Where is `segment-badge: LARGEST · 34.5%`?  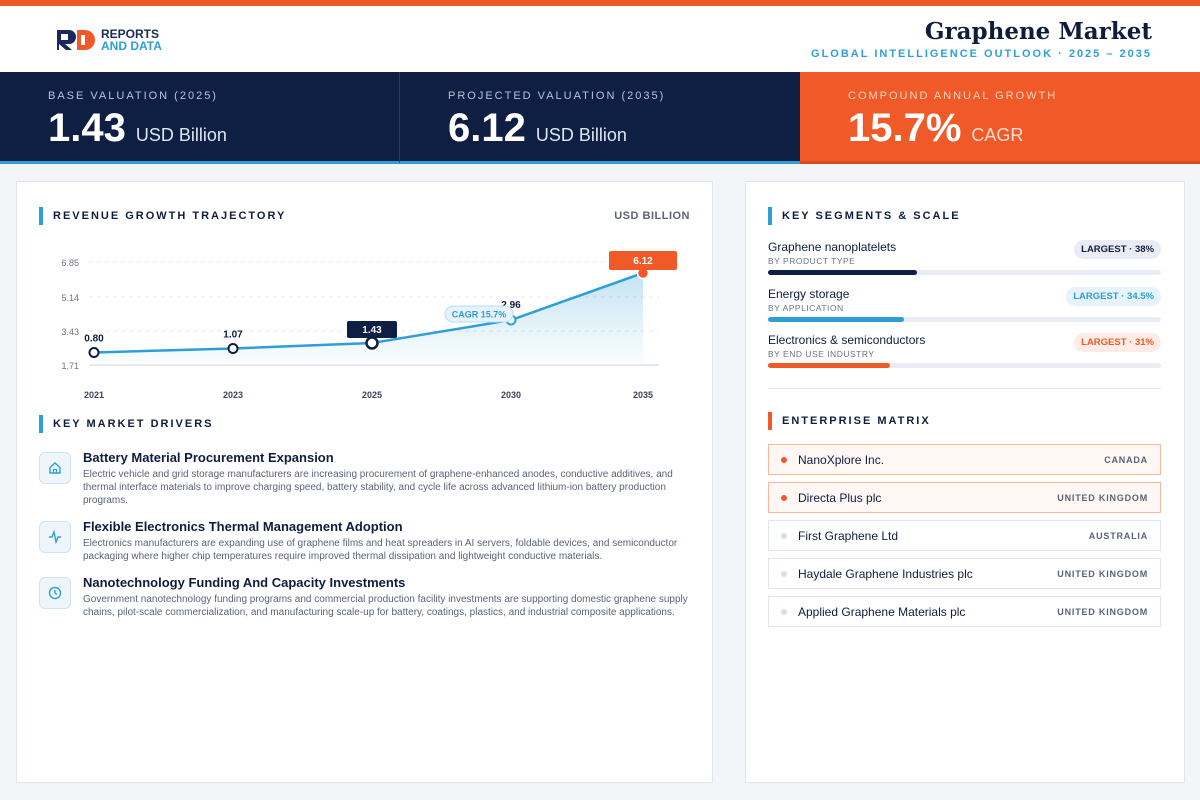 segment-badge: LARGEST · 34.5% is located at coordinates (1113, 296).